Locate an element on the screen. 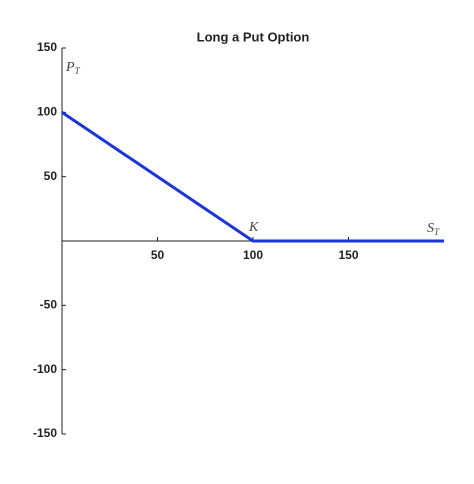  y-tick-label: 50 is located at coordinates (51, 176).